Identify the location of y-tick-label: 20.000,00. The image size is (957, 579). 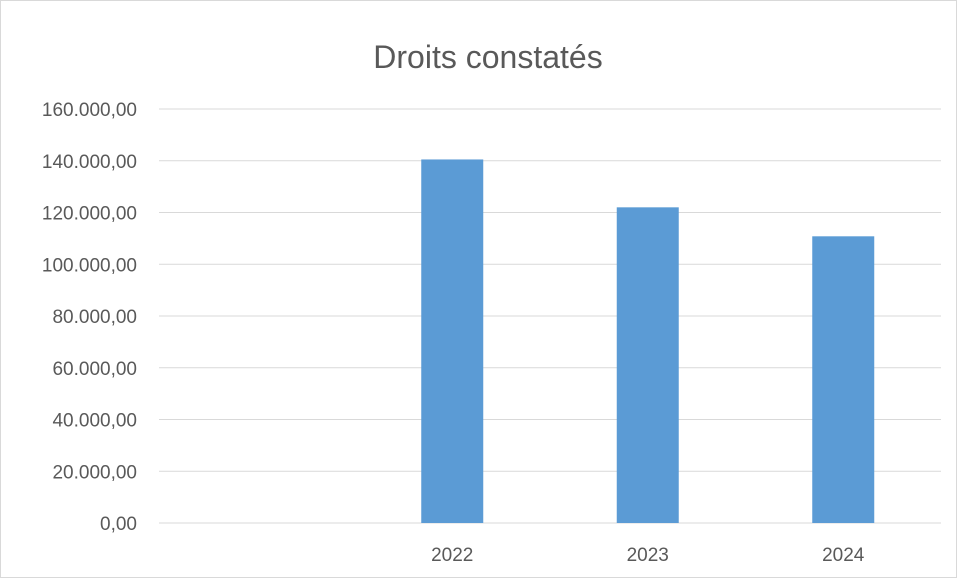
(94, 472).